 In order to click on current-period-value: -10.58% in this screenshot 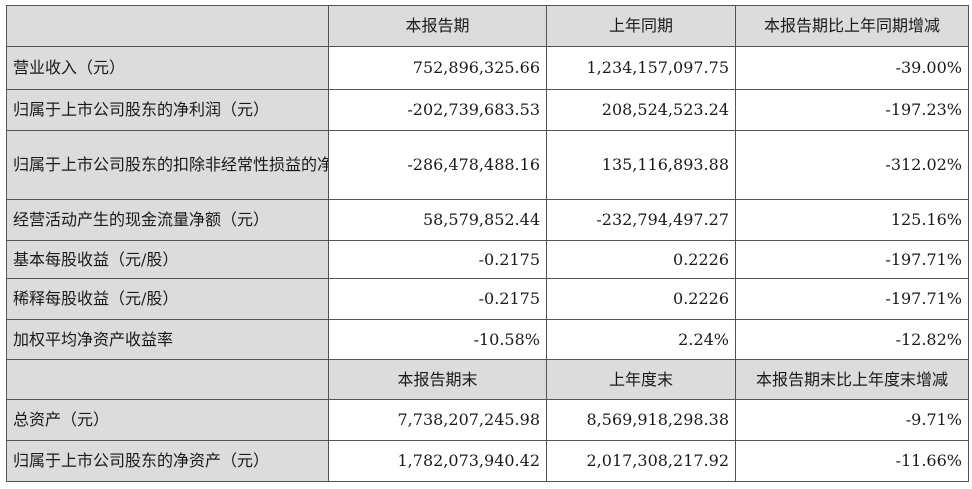, I will do `click(437, 339)`.